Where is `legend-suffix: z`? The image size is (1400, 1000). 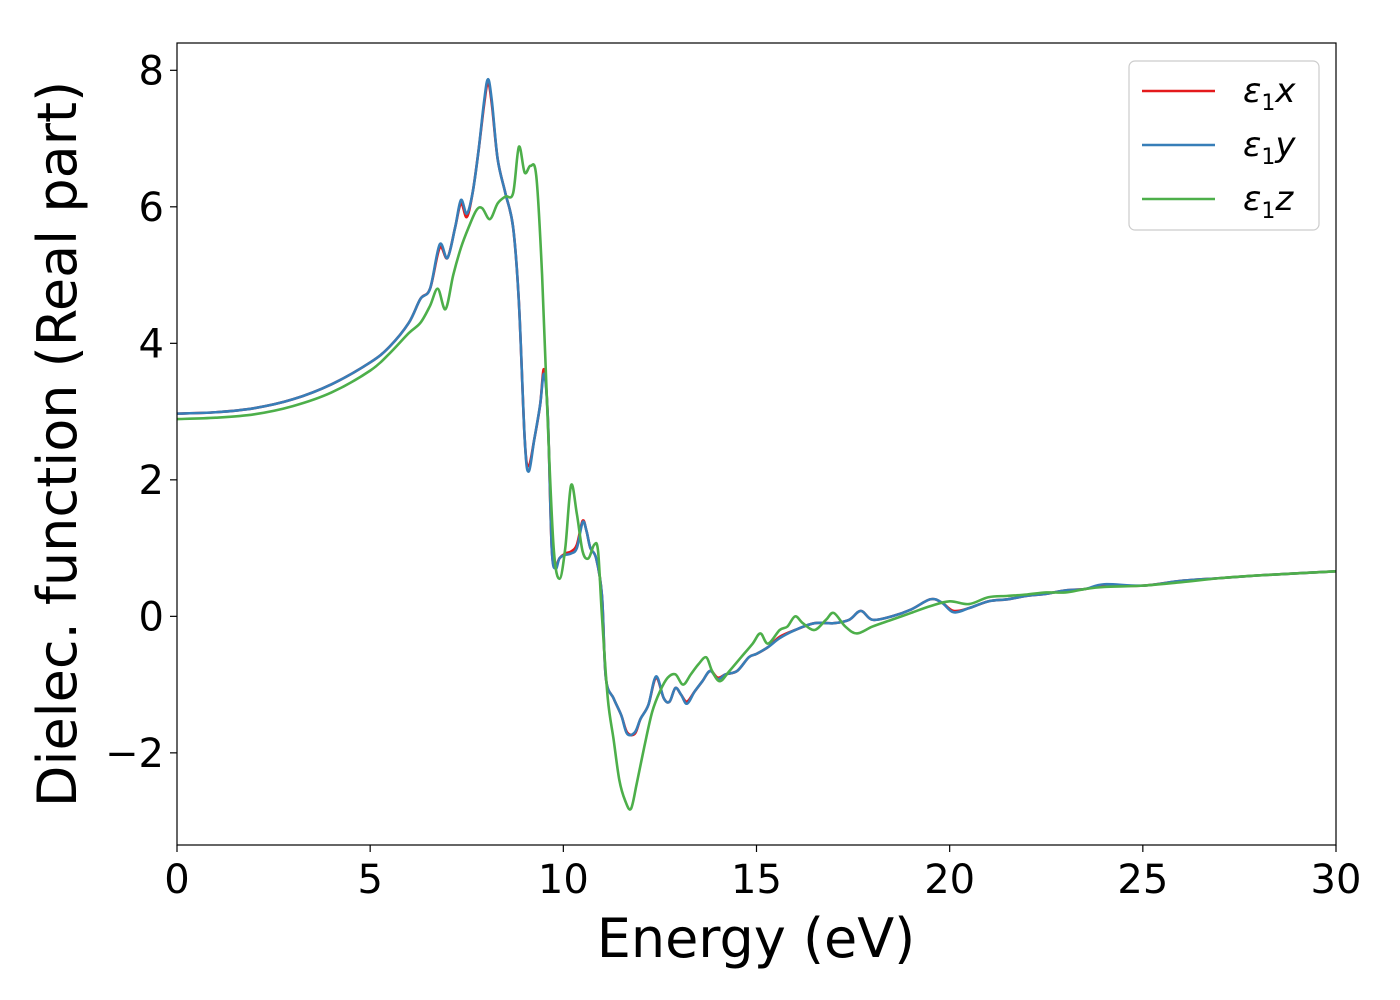
legend-suffix: z is located at coordinates (1284, 199).